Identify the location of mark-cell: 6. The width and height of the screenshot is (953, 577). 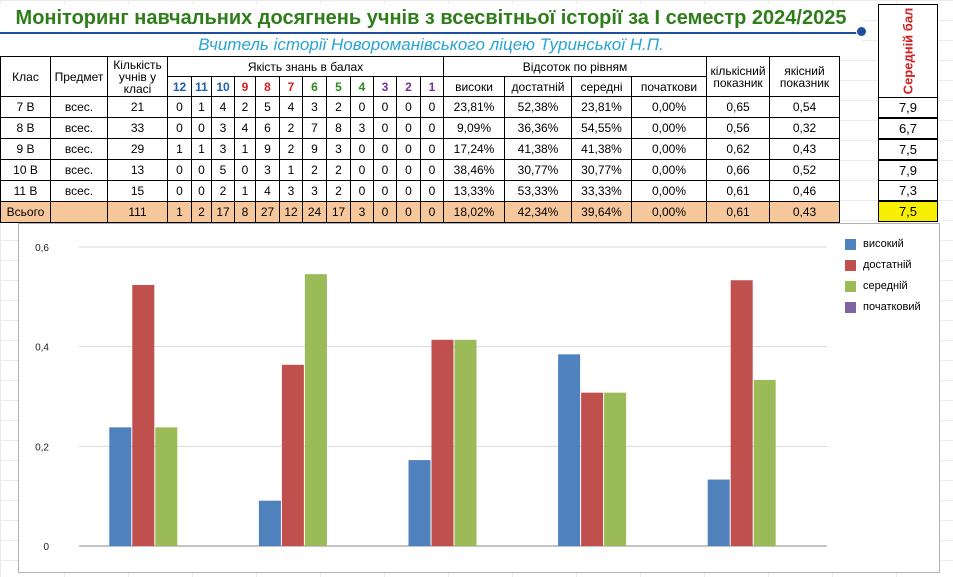
(267, 128).